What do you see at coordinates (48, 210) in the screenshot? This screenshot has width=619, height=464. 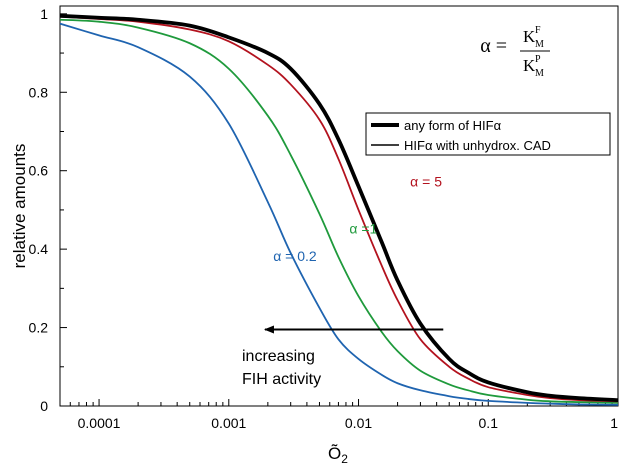 I see `y-axis: 0 0.2 0.4 0.6 0.8 1` at bounding box center [48, 210].